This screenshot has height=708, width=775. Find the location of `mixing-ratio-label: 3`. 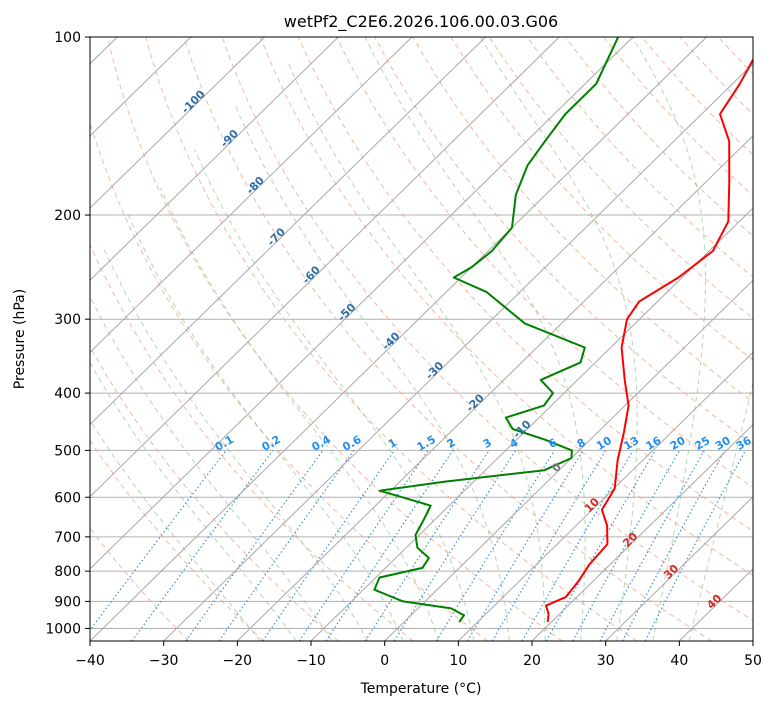

mixing-ratio-label: 3 is located at coordinates (487, 443).